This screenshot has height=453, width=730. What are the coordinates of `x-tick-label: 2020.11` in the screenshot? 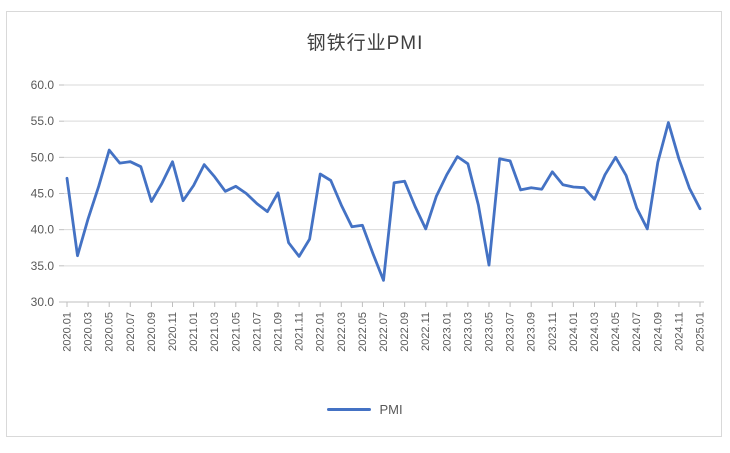 It's located at (173, 331).